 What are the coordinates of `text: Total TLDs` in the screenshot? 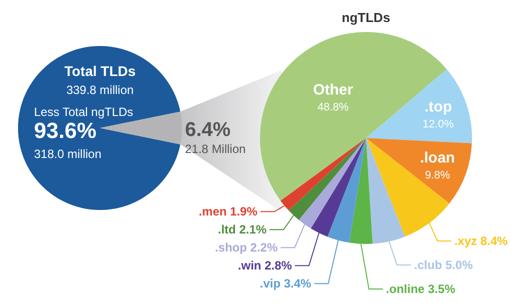 It's located at (100, 71).